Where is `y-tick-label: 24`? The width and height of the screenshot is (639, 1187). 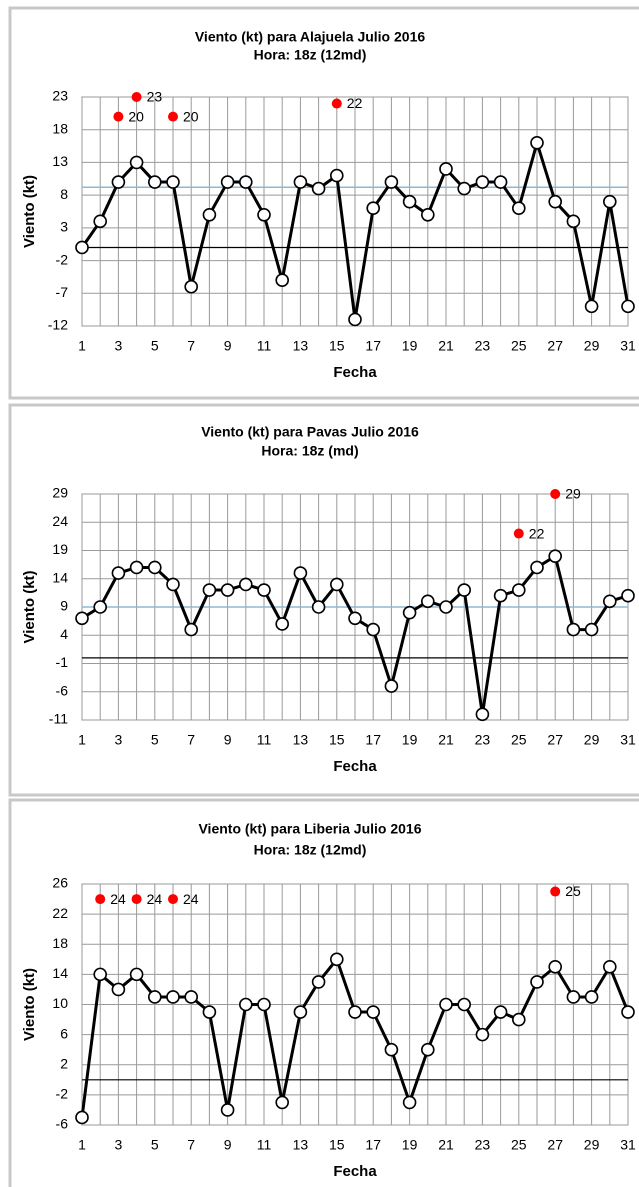
y-tick-label: 24 is located at coordinates (60, 521).